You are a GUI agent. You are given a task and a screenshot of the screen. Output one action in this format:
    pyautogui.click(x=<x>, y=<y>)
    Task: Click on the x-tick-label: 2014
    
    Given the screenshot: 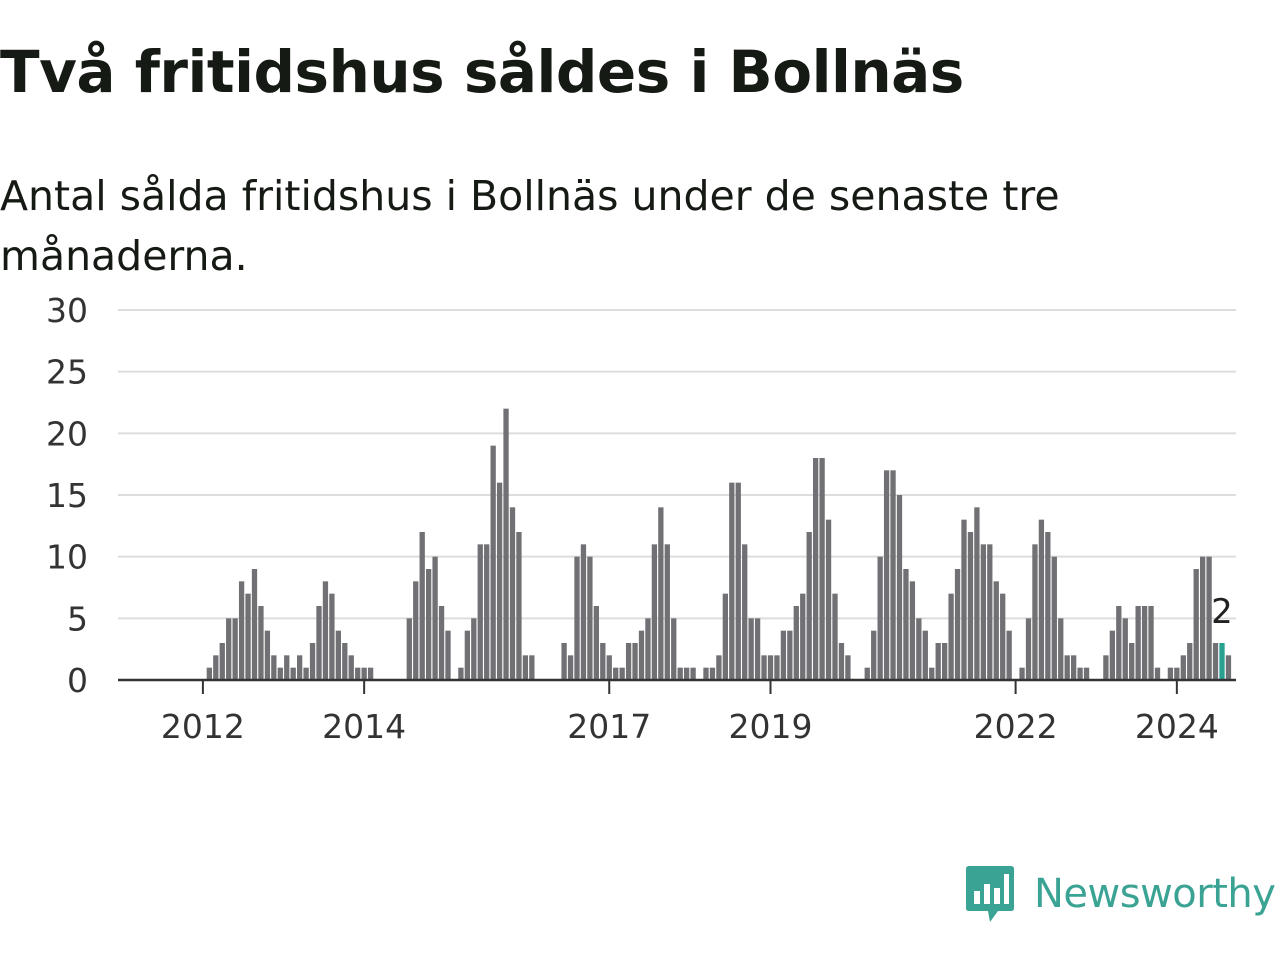 What is the action you would take?
    pyautogui.click(x=364, y=726)
    